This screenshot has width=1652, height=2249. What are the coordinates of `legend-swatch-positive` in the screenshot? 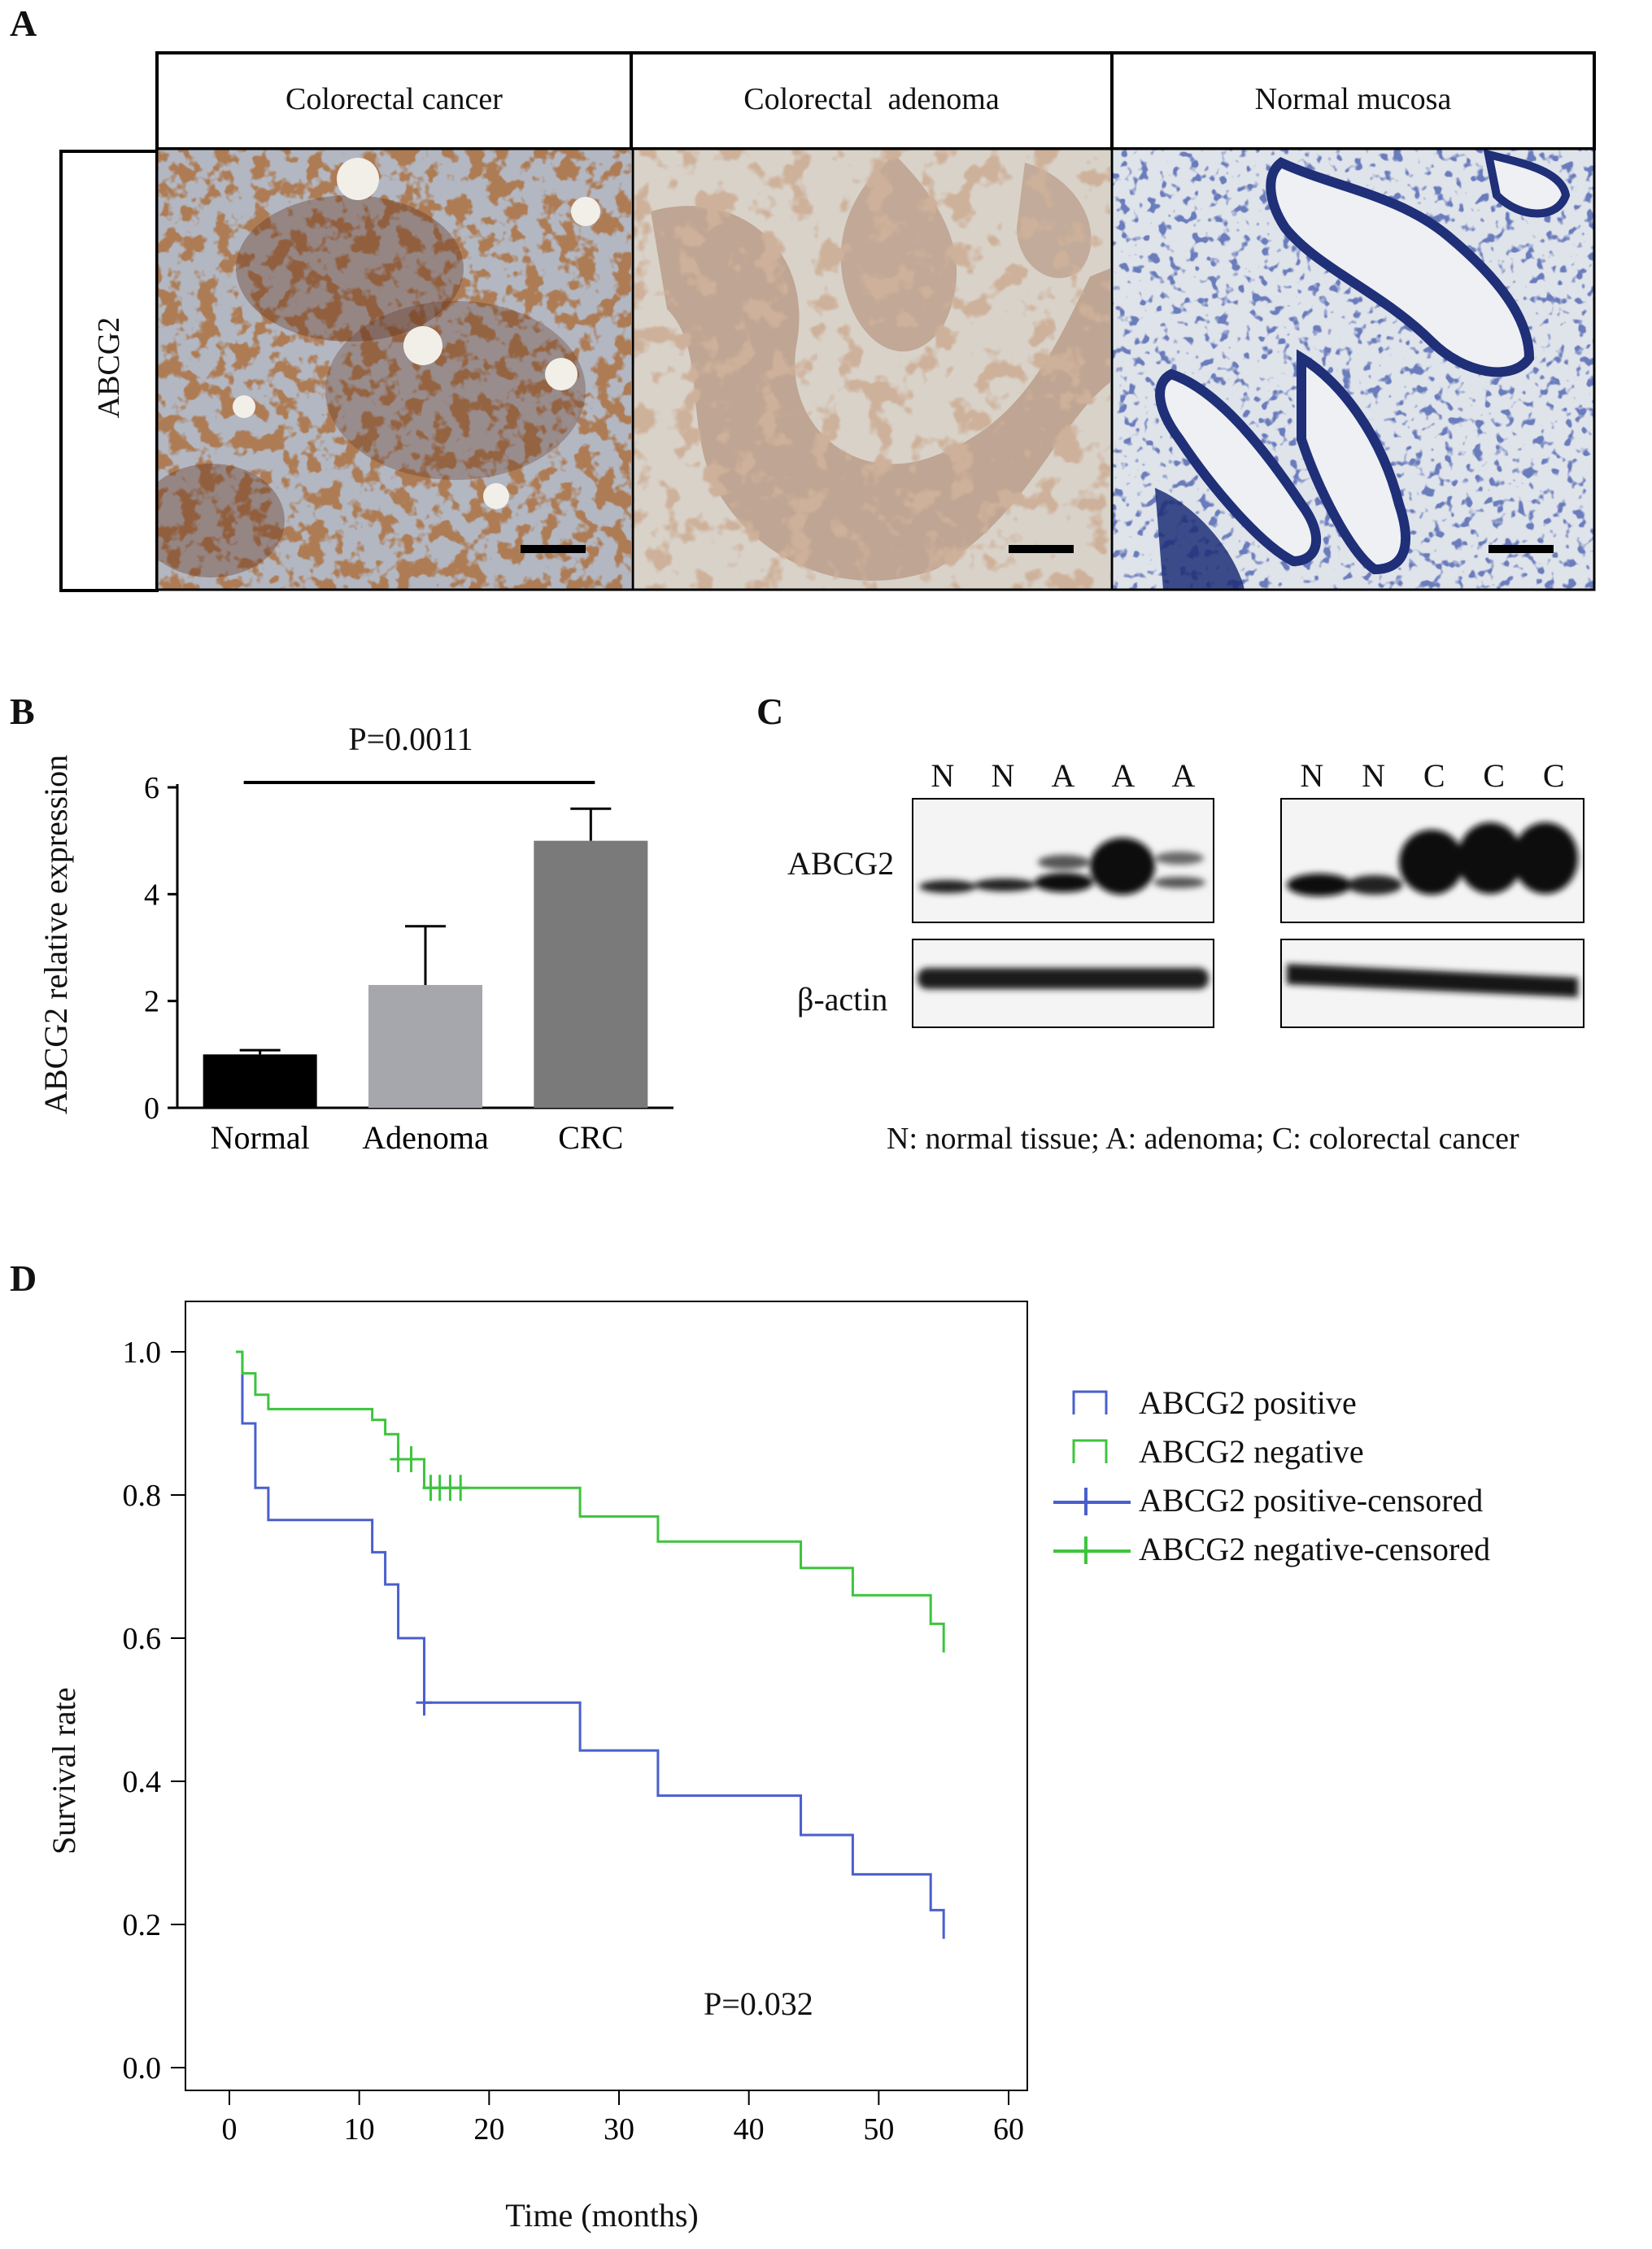 It's located at (1090, 1402).